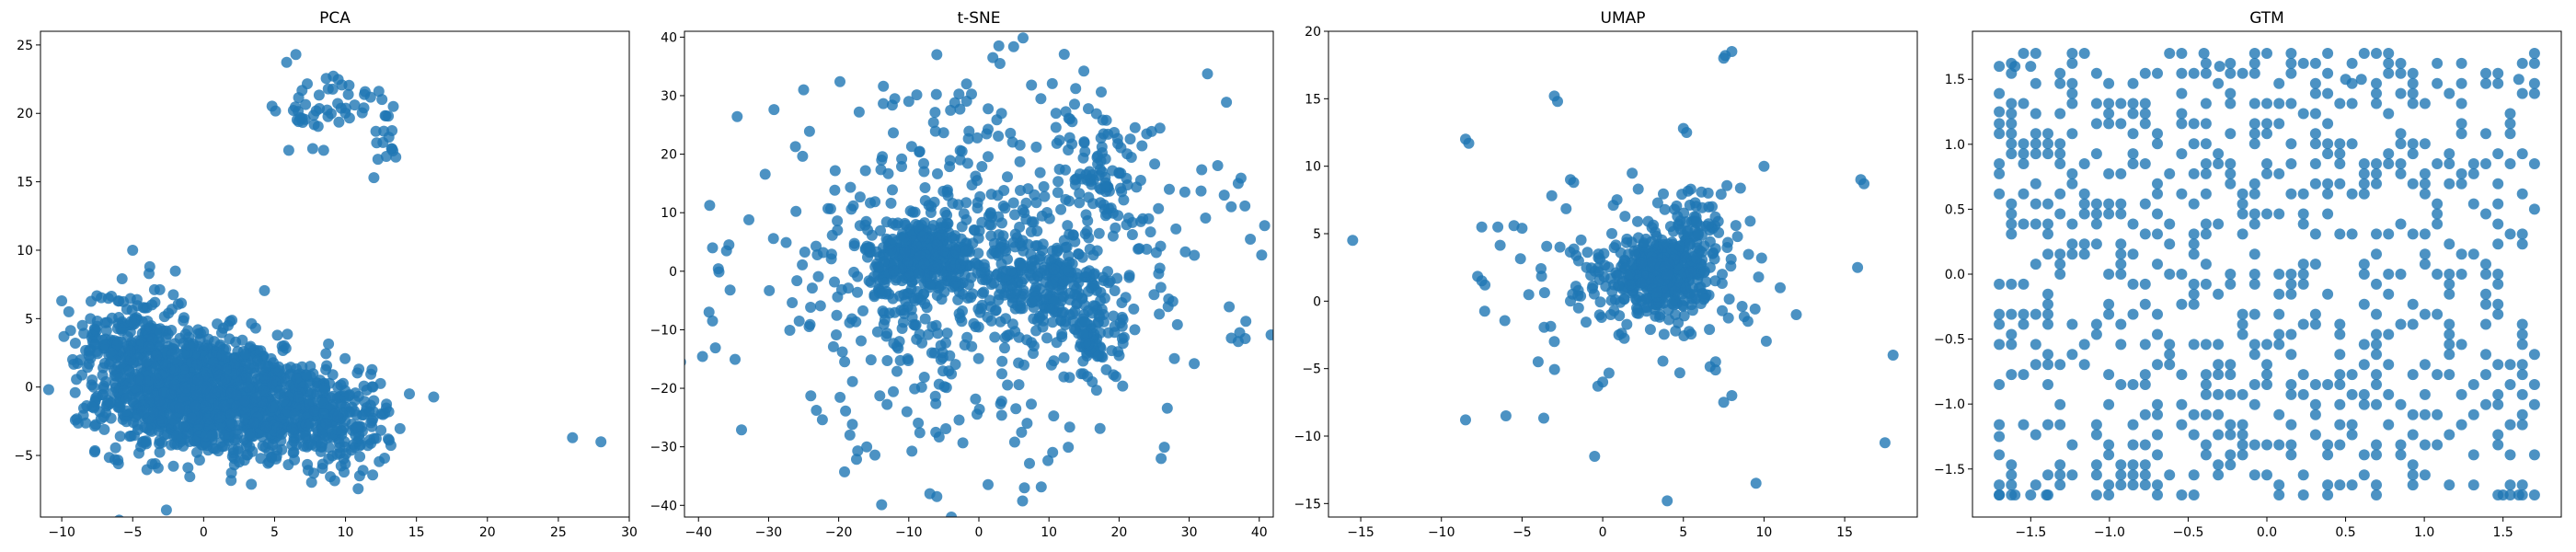  Describe the element at coordinates (2503, 532) in the screenshot. I see `x-tick-label: 1.5` at that location.